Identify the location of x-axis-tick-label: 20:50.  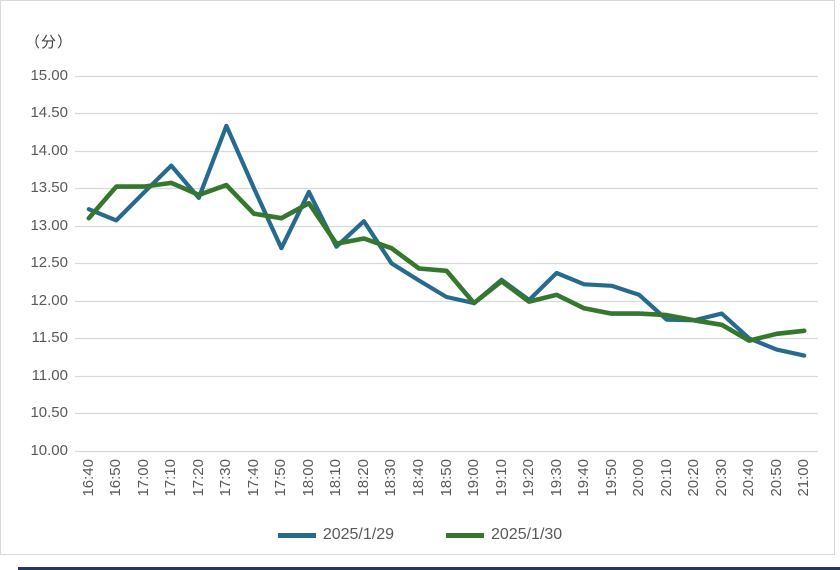
(776, 478).